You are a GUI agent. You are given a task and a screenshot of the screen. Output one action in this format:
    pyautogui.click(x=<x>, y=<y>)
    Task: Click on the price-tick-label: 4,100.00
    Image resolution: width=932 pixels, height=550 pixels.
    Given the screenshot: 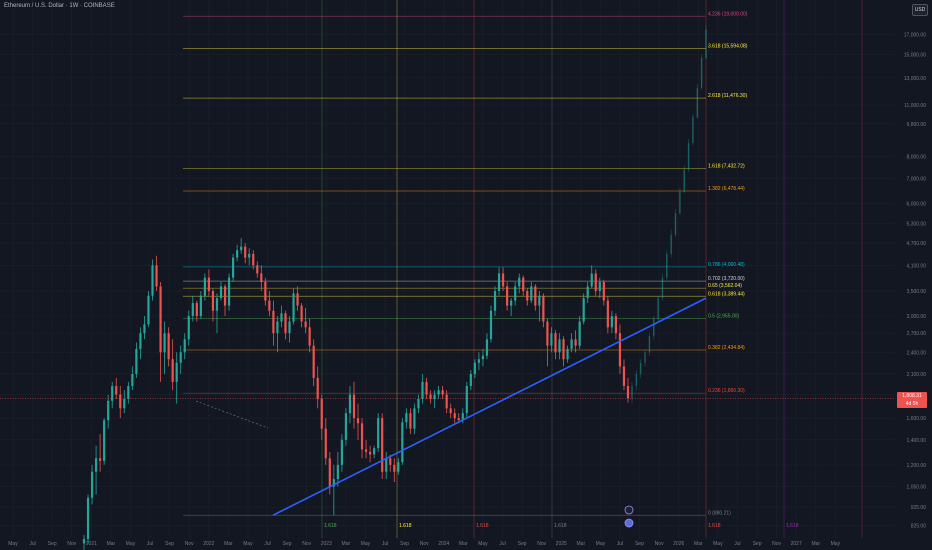 What is the action you would take?
    pyautogui.click(x=917, y=266)
    